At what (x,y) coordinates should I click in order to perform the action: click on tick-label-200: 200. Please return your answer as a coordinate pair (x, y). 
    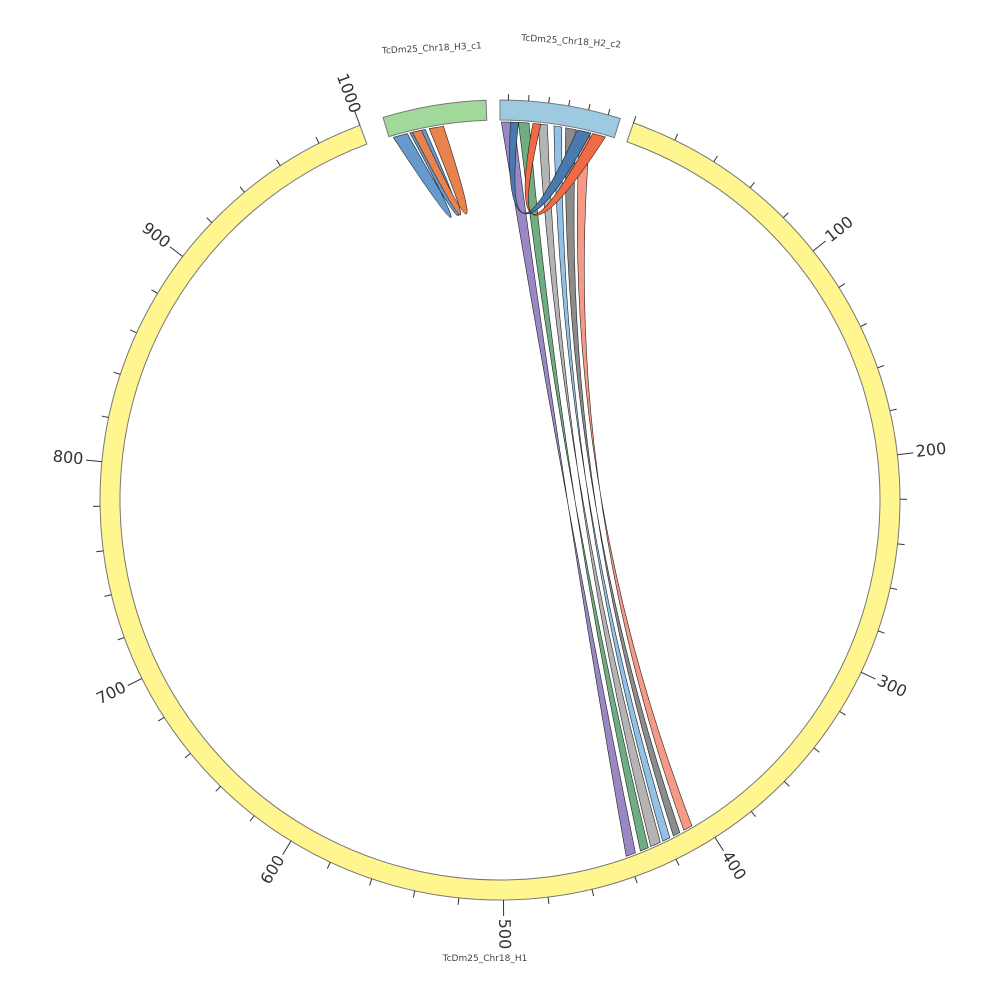
    Looking at the image, I should click on (931, 450).